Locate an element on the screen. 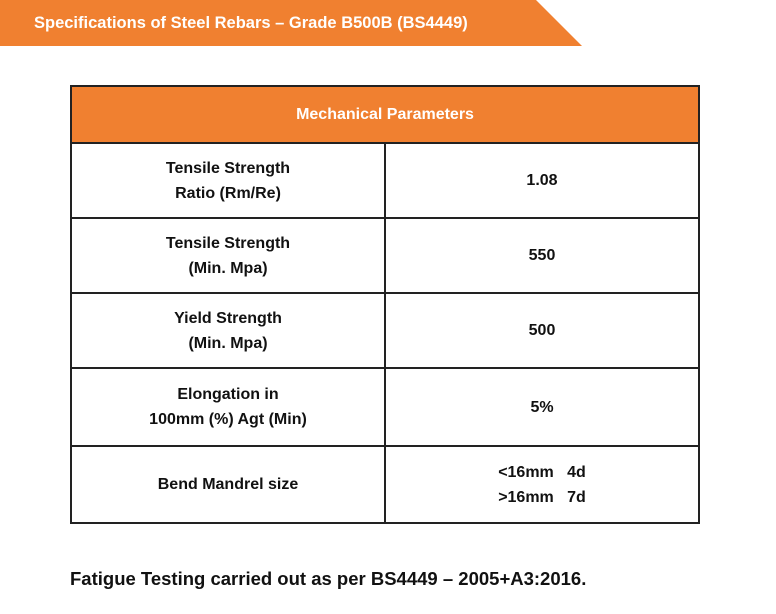  table-row: Bend Mandrel size <16mm 4d >16mm 7d is located at coordinates (385, 484).